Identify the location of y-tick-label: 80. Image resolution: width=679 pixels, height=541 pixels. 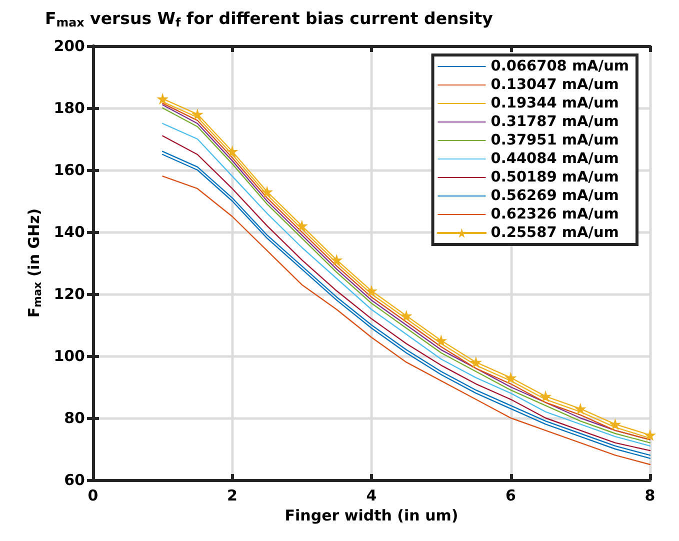
(74, 418).